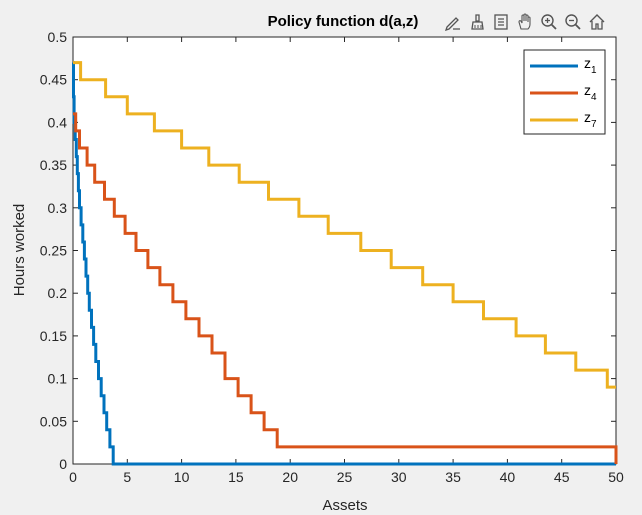  Describe the element at coordinates (58, 122) in the screenshot. I see `y-tick-label: 0.4` at that location.